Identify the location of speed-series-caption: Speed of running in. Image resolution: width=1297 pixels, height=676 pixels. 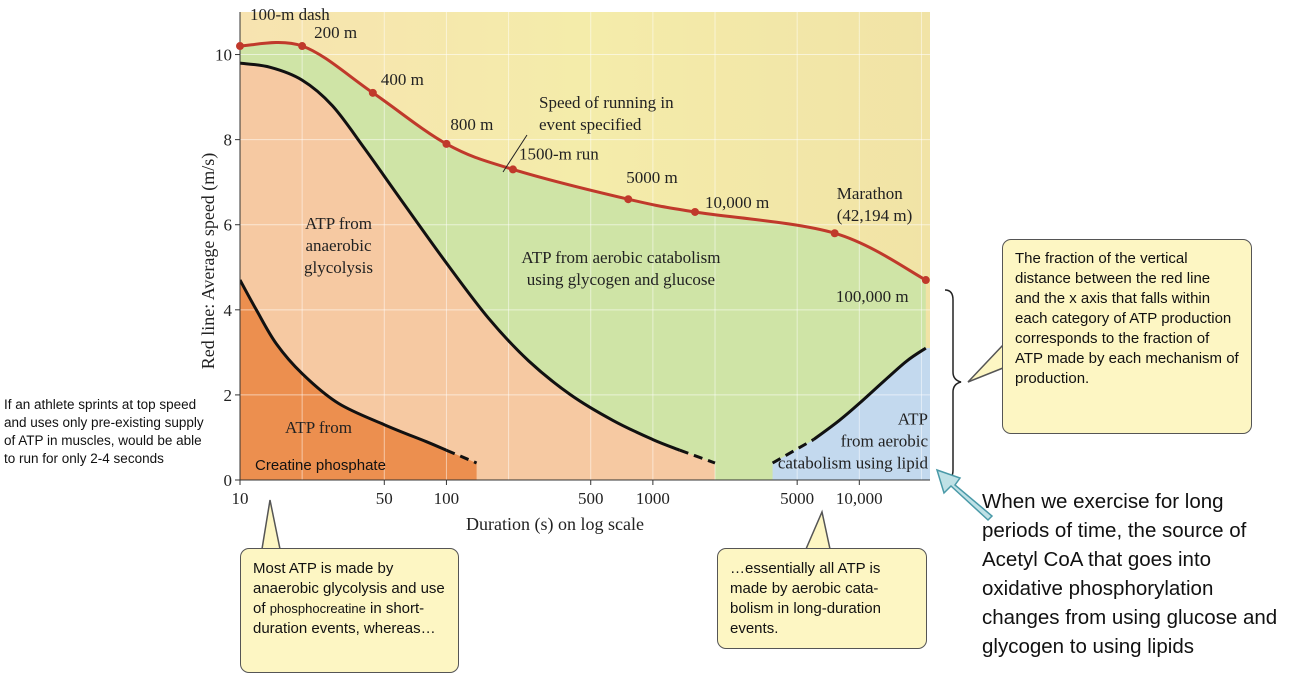
(606, 102).